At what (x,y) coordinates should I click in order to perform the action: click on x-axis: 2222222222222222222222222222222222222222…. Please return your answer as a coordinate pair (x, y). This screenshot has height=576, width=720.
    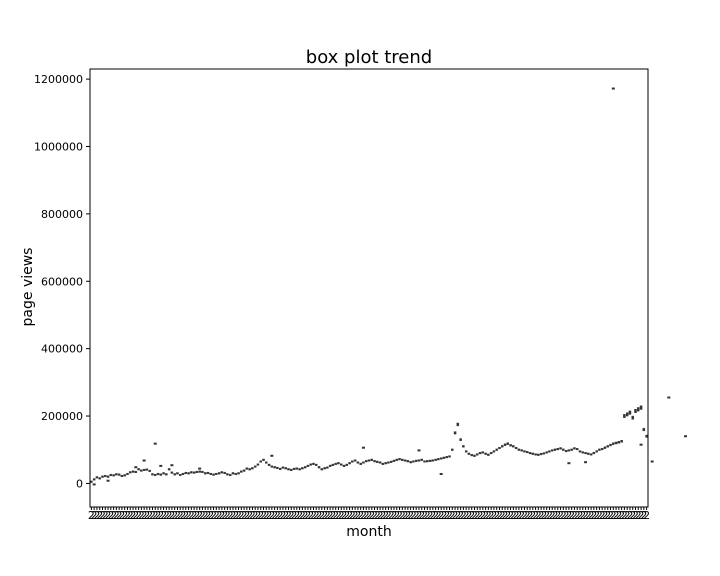
    Looking at the image, I should click on (369, 514).